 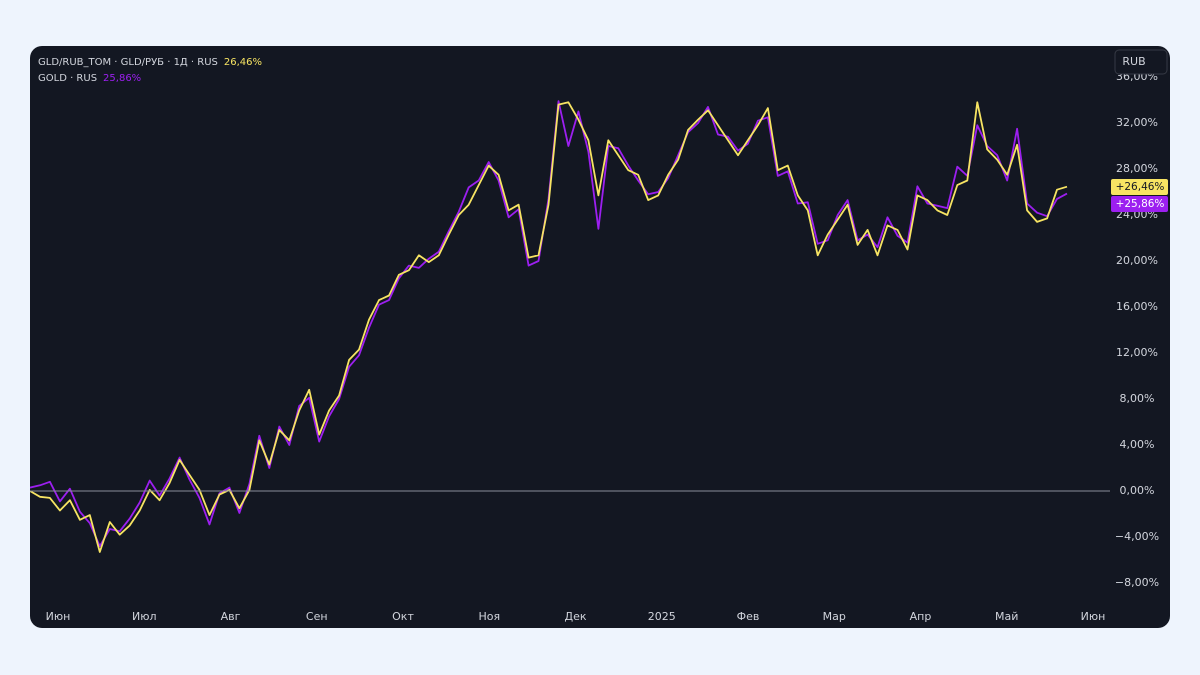 What do you see at coordinates (243, 62) in the screenshot?
I see `legend-value: 26,46%` at bounding box center [243, 62].